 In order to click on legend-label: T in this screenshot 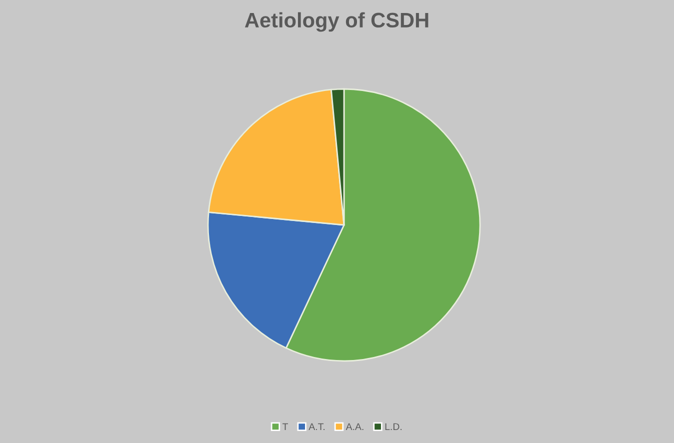, I will do `click(285, 426)`.